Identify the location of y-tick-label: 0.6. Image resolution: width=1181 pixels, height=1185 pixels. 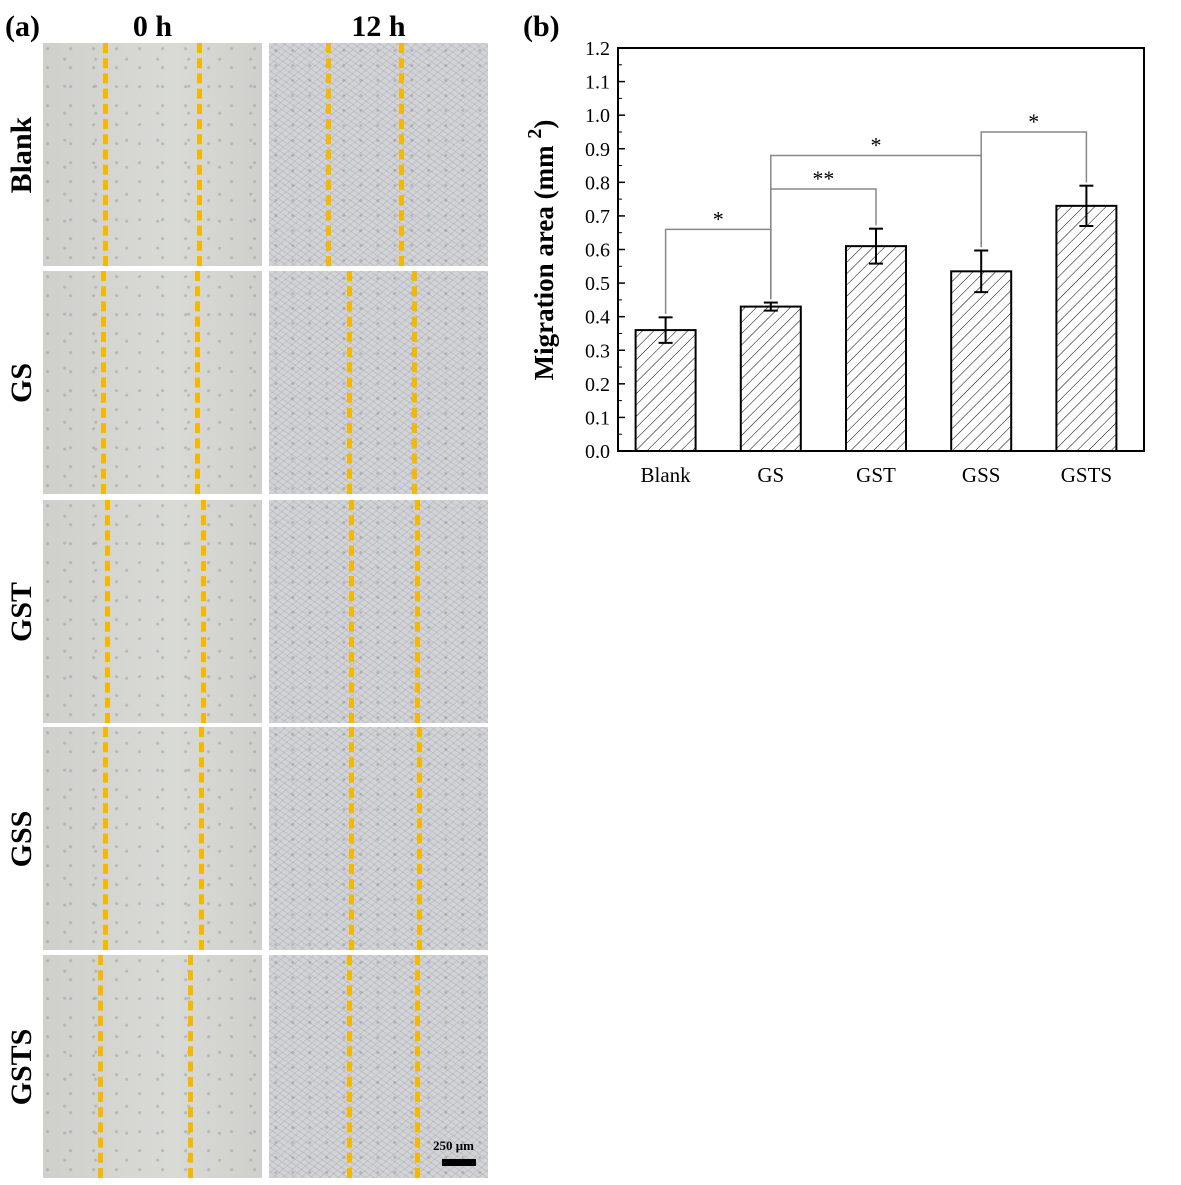
(597, 251).